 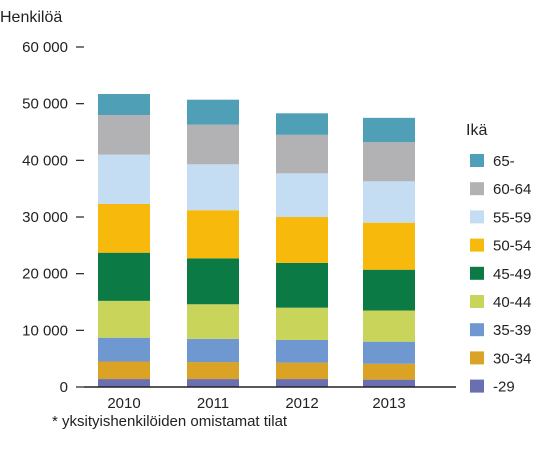 What do you see at coordinates (512, 274) in the screenshot?
I see `legend-label: 45-49` at bounding box center [512, 274].